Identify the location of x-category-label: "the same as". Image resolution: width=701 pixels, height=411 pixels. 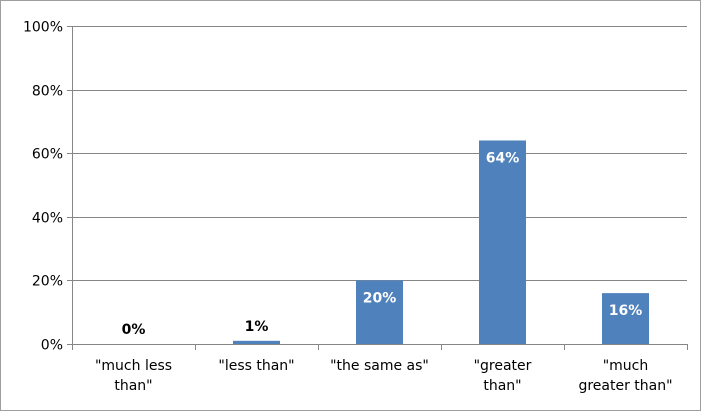
(379, 366).